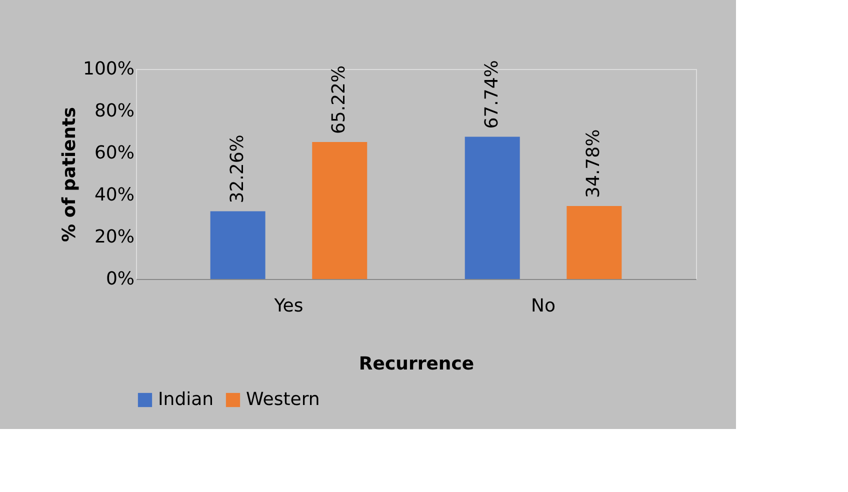 This screenshot has width=848, height=492. I want to click on x-axis-title: Recurrence, so click(416, 364).